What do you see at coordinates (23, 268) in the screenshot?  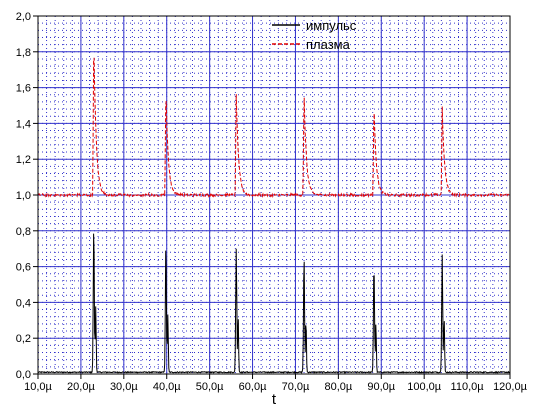 I see `y-tick-label: 0,6` at bounding box center [23, 268].